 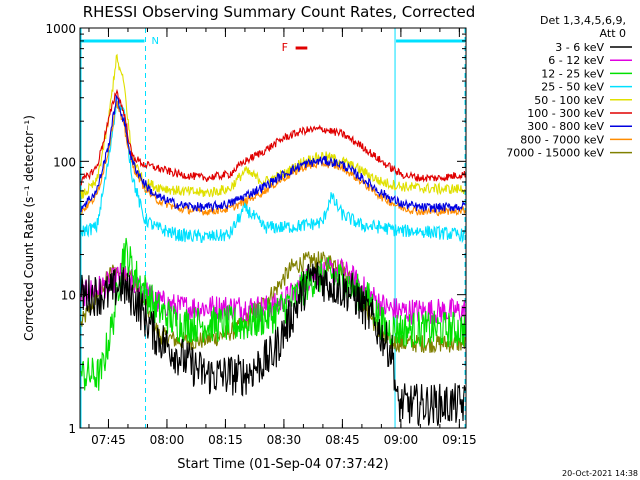 I want to click on legend-entry-label: 7000 - 15000 keV, so click(x=555, y=153).